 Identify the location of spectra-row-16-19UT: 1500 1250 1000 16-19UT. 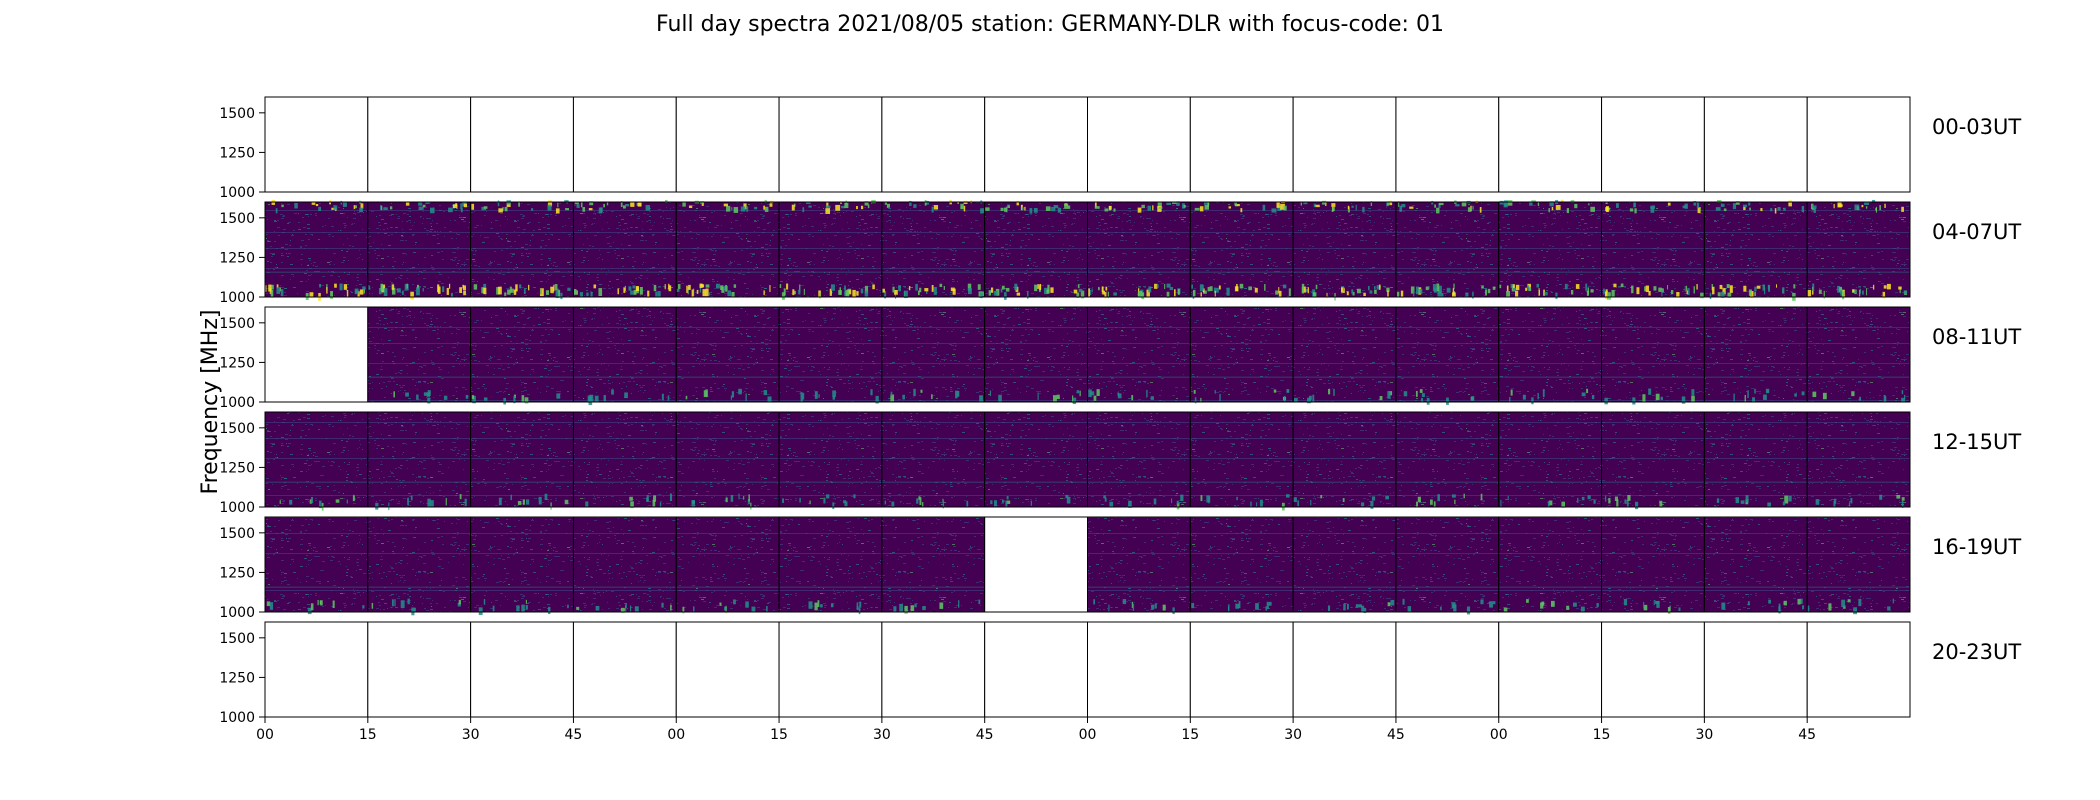
(1120, 568).